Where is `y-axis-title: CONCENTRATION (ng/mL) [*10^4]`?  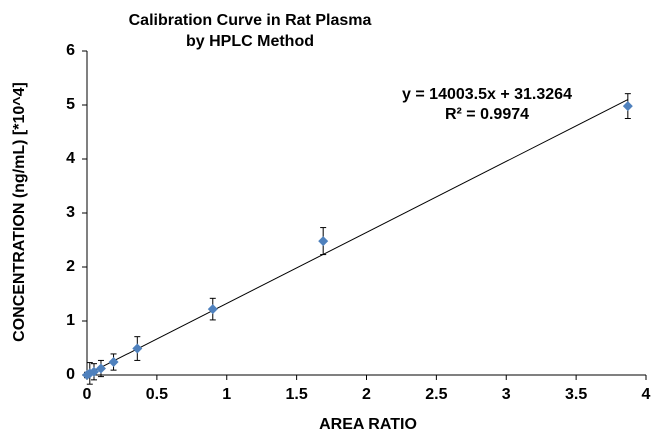
y-axis-title: CONCENTRATION (ng/mL) [*10^4] is located at coordinates (19, 212).